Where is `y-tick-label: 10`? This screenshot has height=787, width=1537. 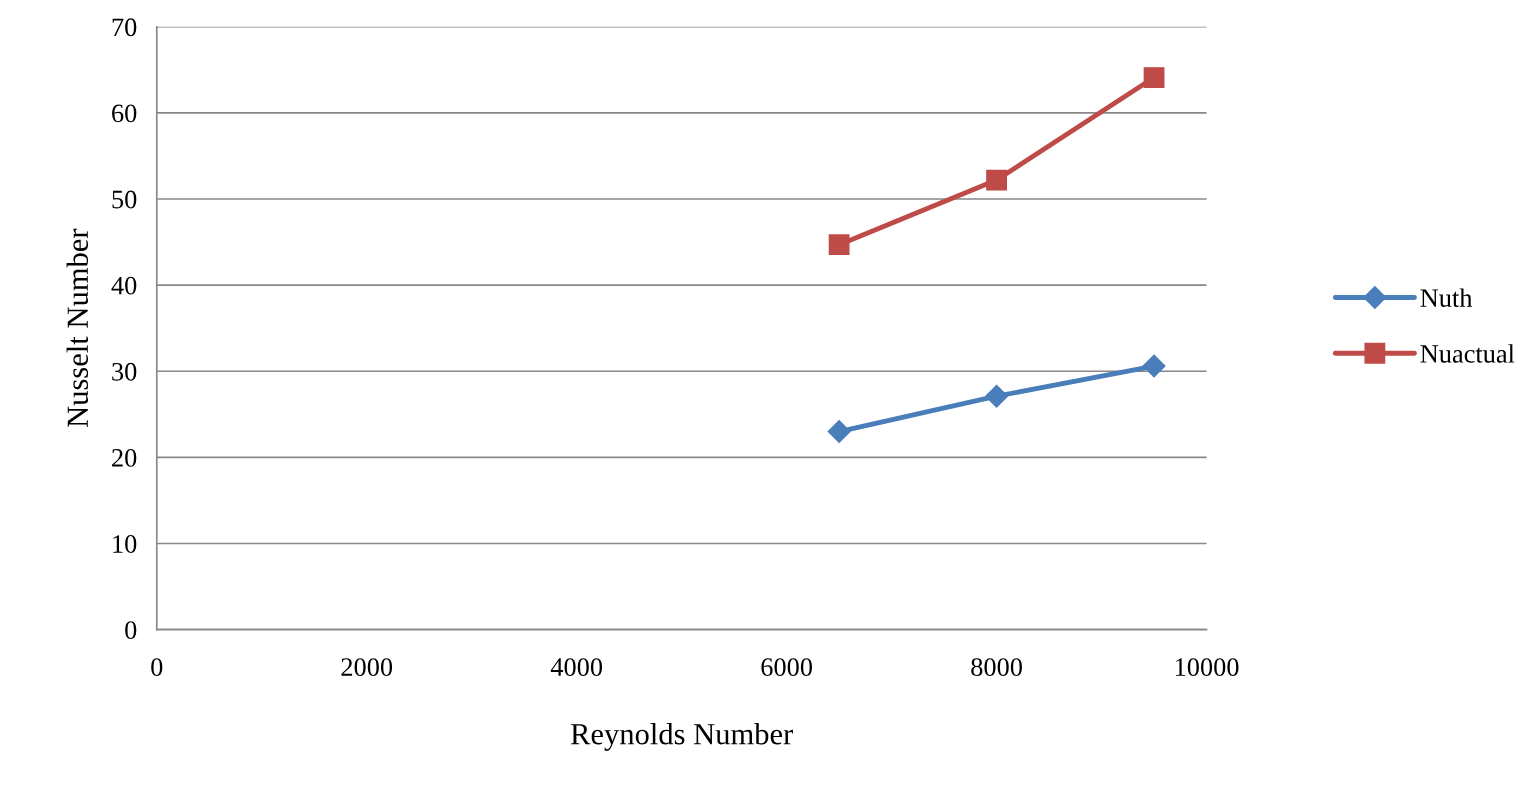 y-tick-label: 10 is located at coordinates (125, 544).